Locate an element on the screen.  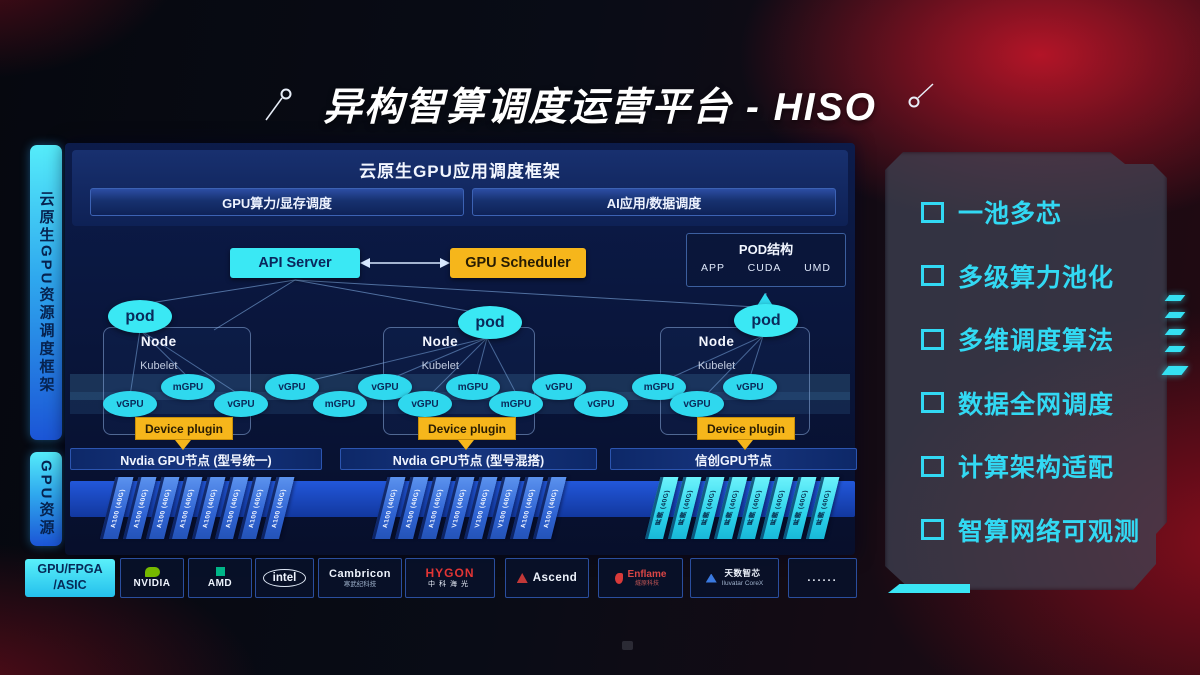
feature-label: 智算网络可观测 is located at coordinates (1049, 531).